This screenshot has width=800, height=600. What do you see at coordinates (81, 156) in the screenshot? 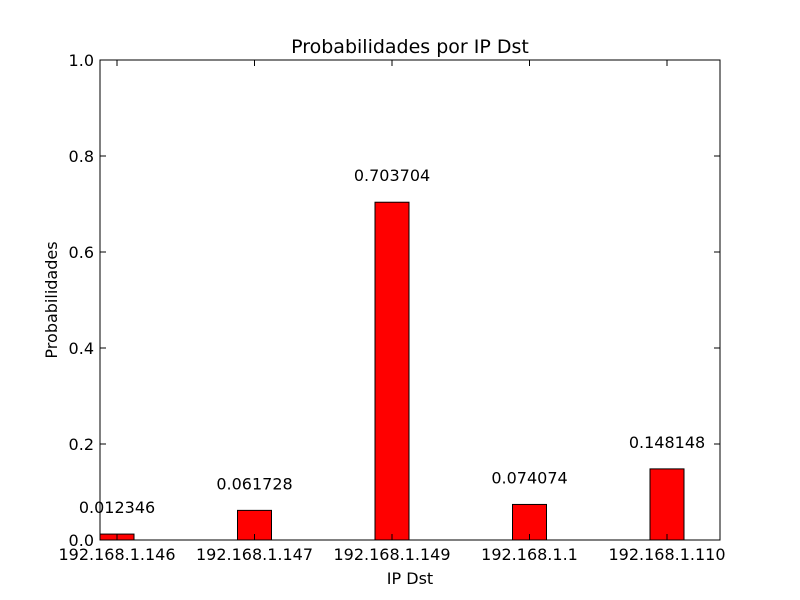
I see `y-tick-label-5: 0.8` at bounding box center [81, 156].